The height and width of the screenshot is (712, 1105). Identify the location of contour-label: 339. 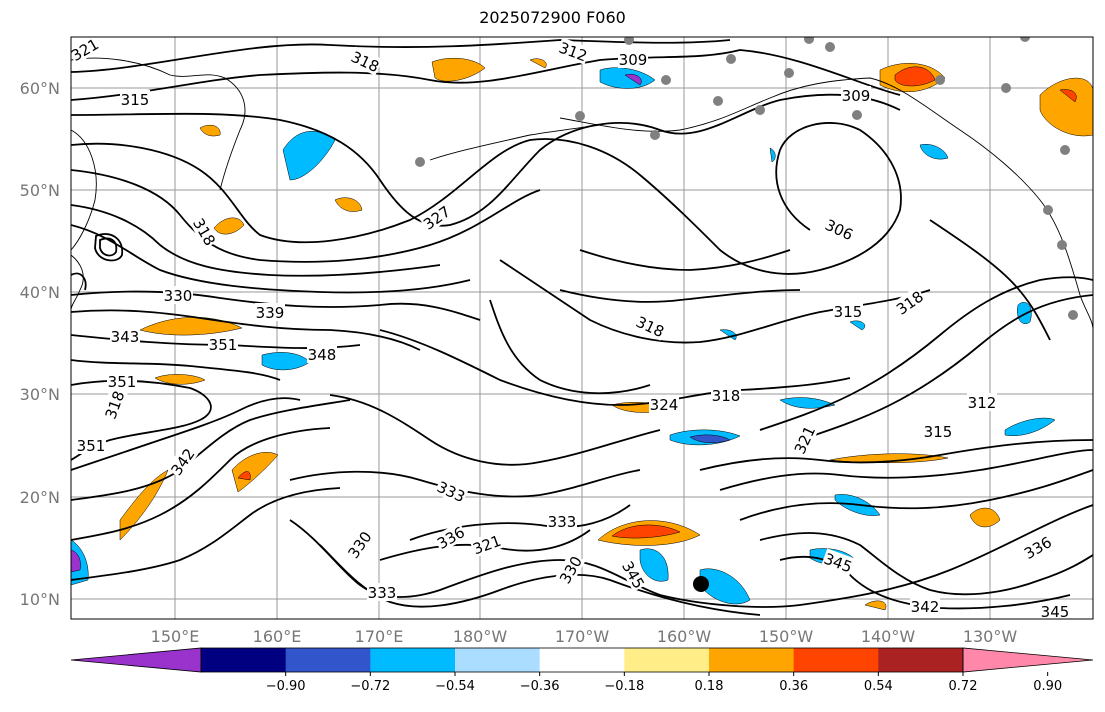
(270, 313).